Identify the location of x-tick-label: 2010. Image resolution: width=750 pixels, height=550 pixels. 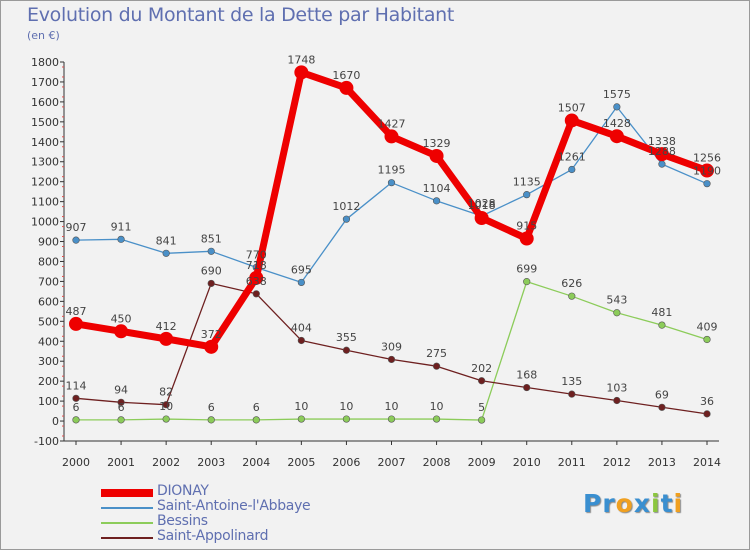
(527, 462).